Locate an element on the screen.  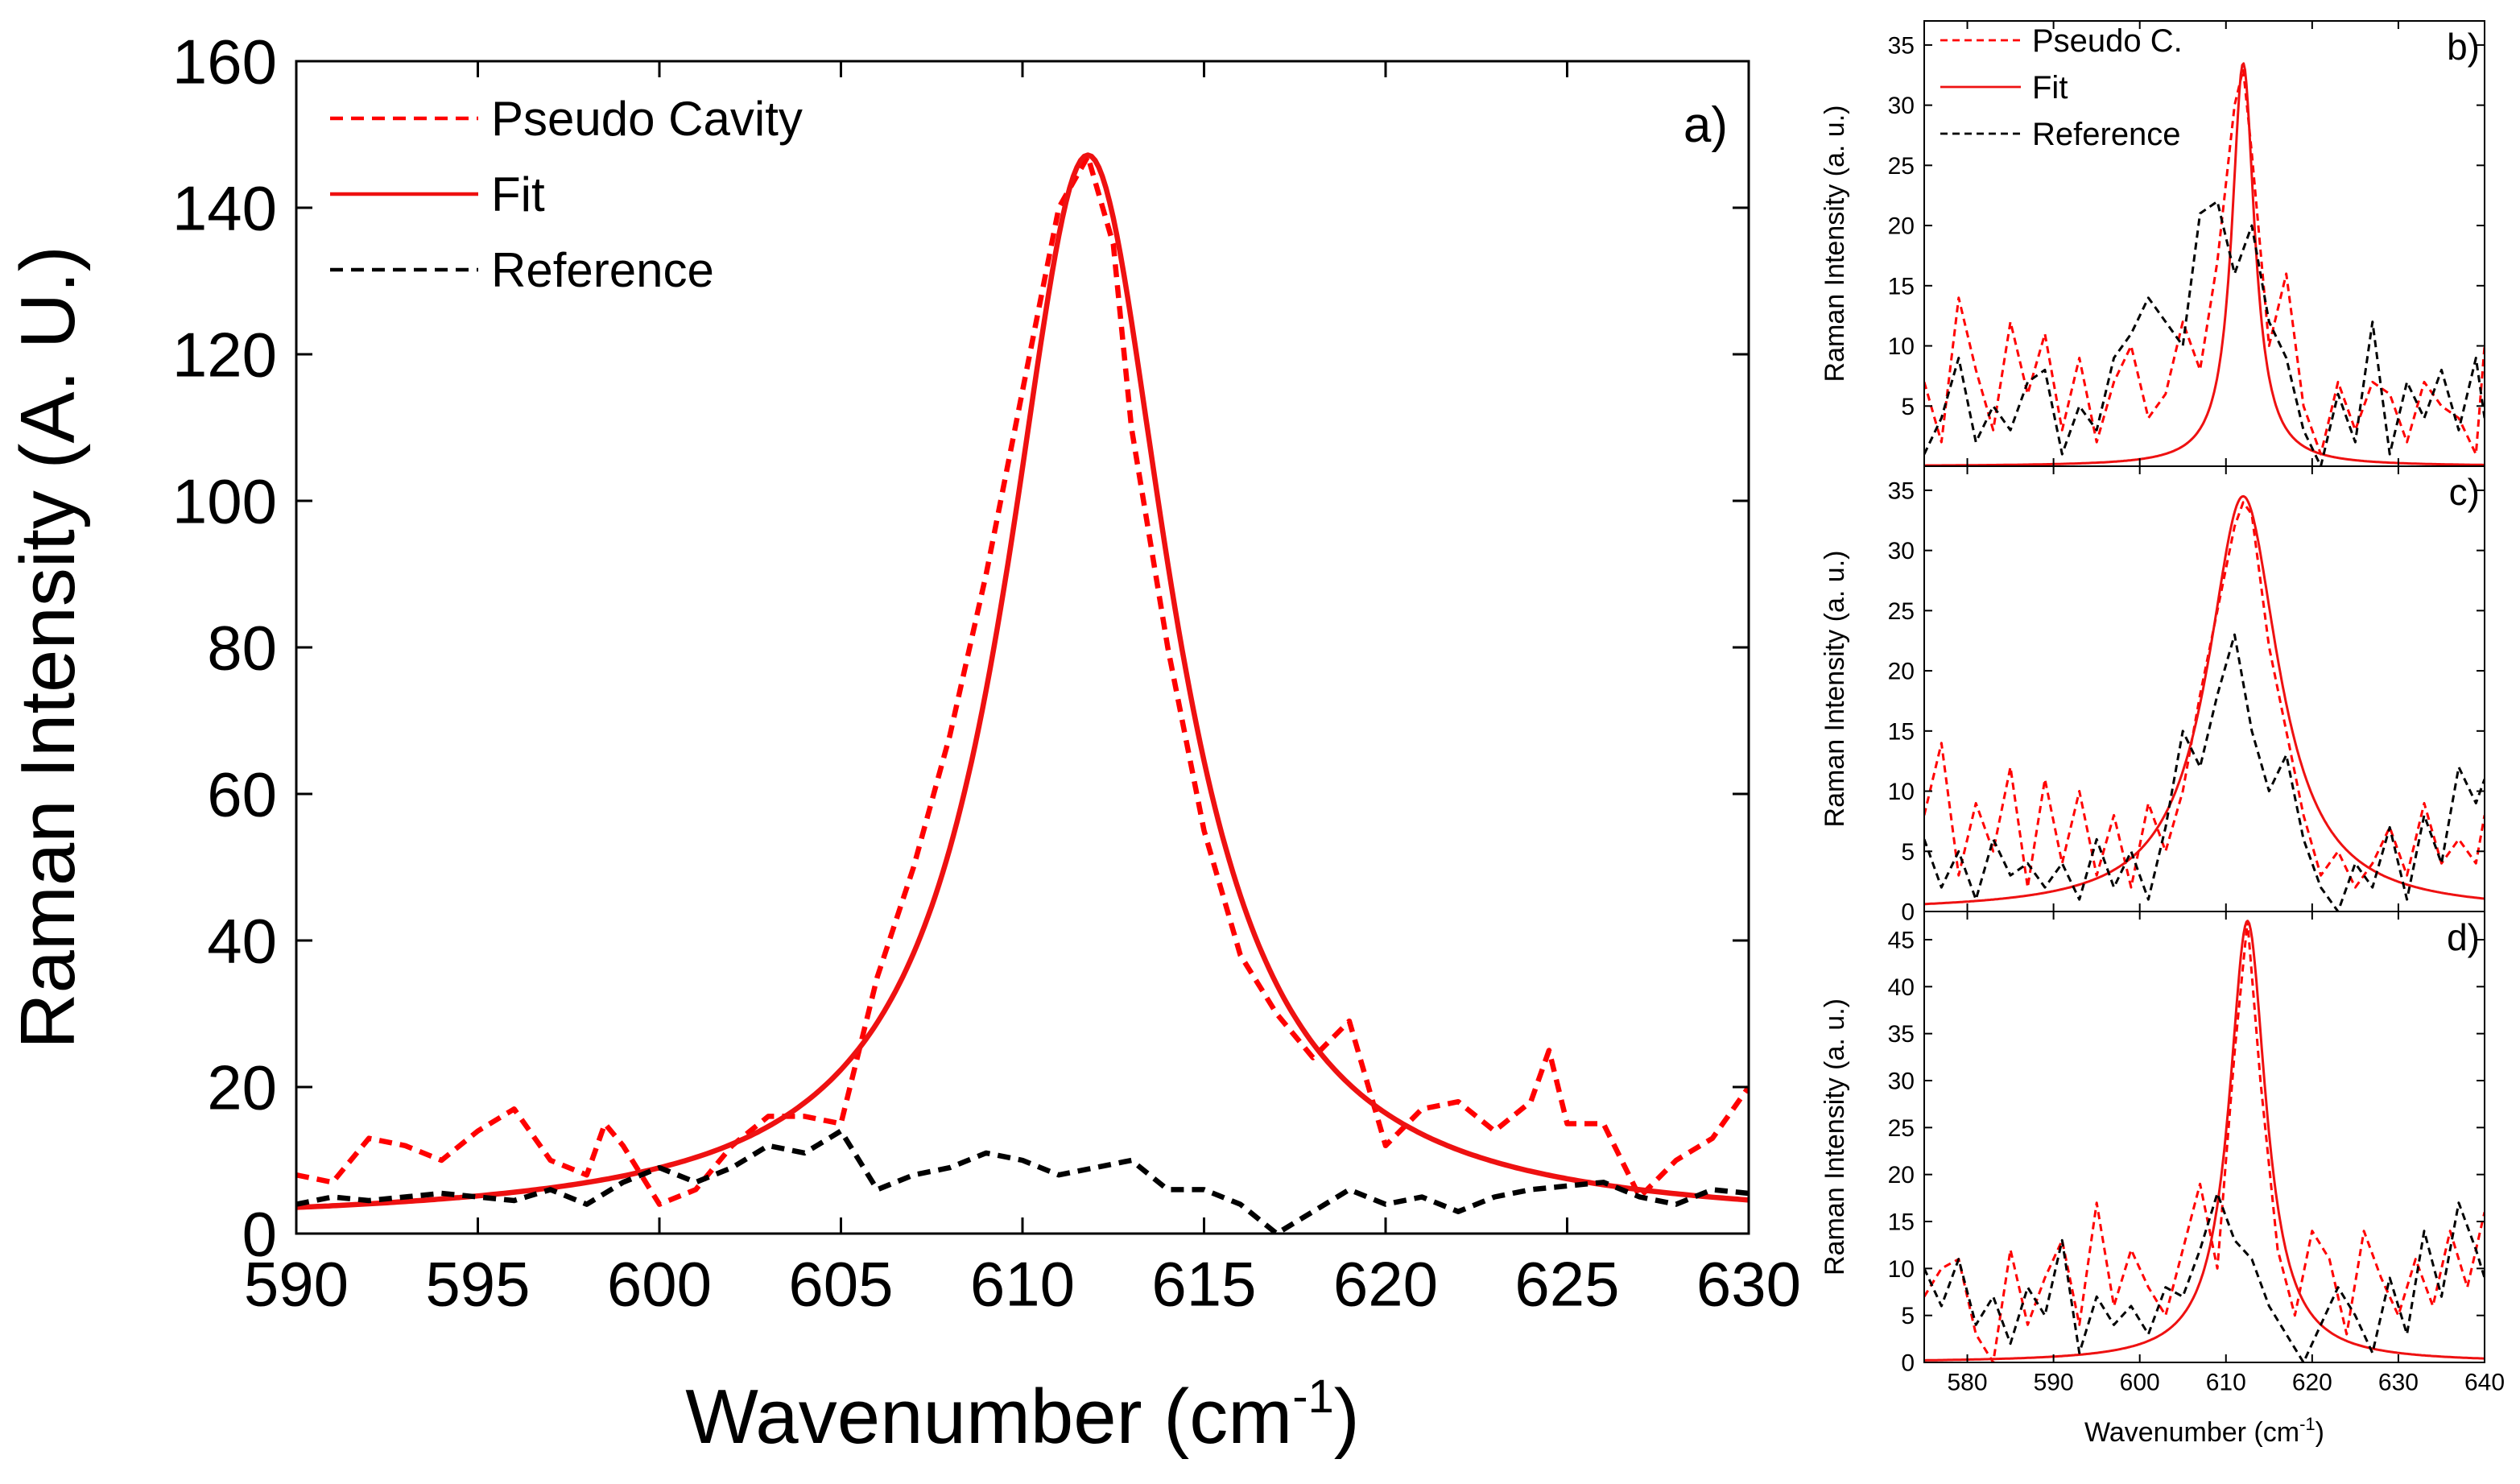
legend: Pseudo C. Fit Reference is located at coordinates (2062, 87).